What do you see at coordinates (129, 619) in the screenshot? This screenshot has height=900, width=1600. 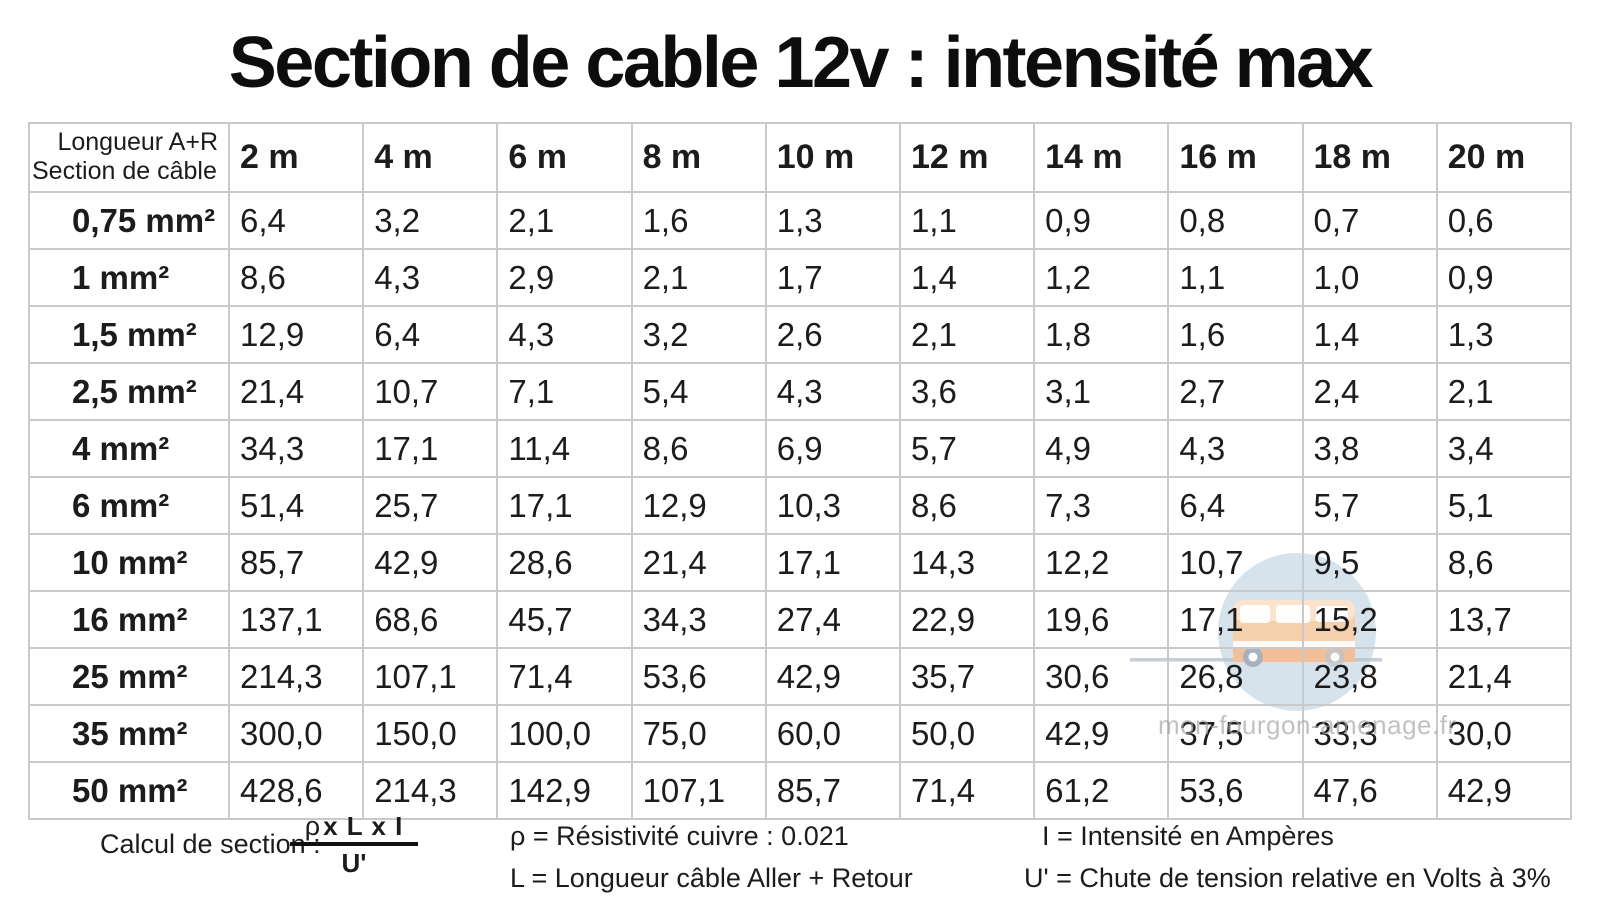 I see `row-label: 16 mm²` at bounding box center [129, 619].